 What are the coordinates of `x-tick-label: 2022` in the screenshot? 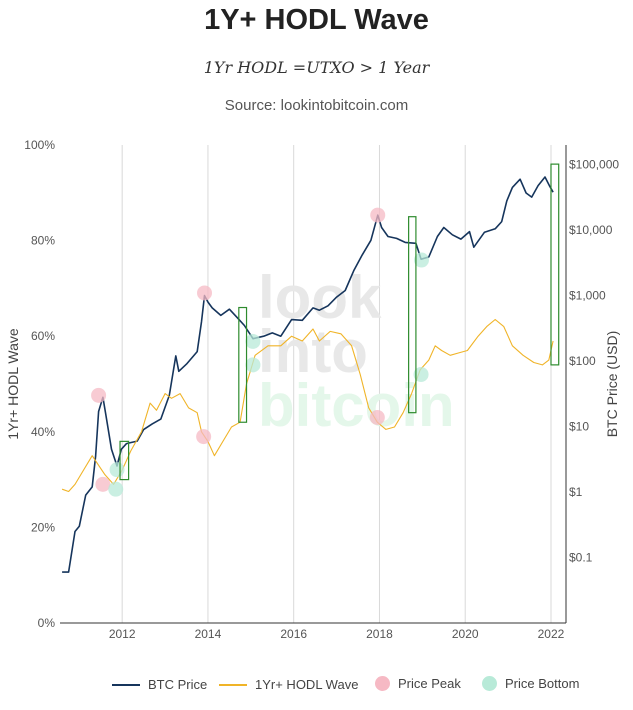 It's located at (551, 634).